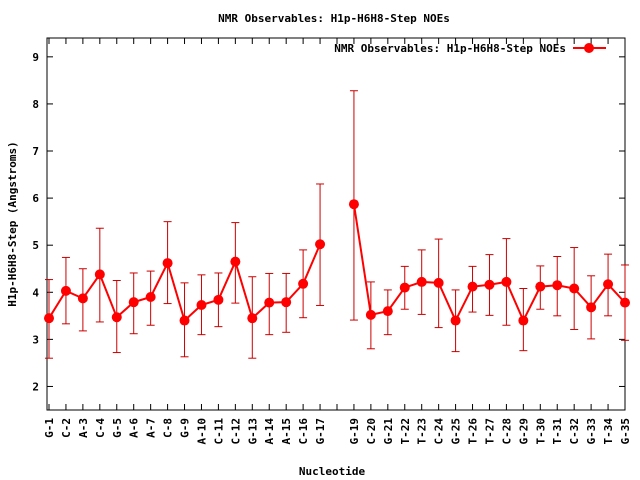 This screenshot has height=480, width=640. What do you see at coordinates (35, 57) in the screenshot?
I see `y-tick-label: 9` at bounding box center [35, 57].